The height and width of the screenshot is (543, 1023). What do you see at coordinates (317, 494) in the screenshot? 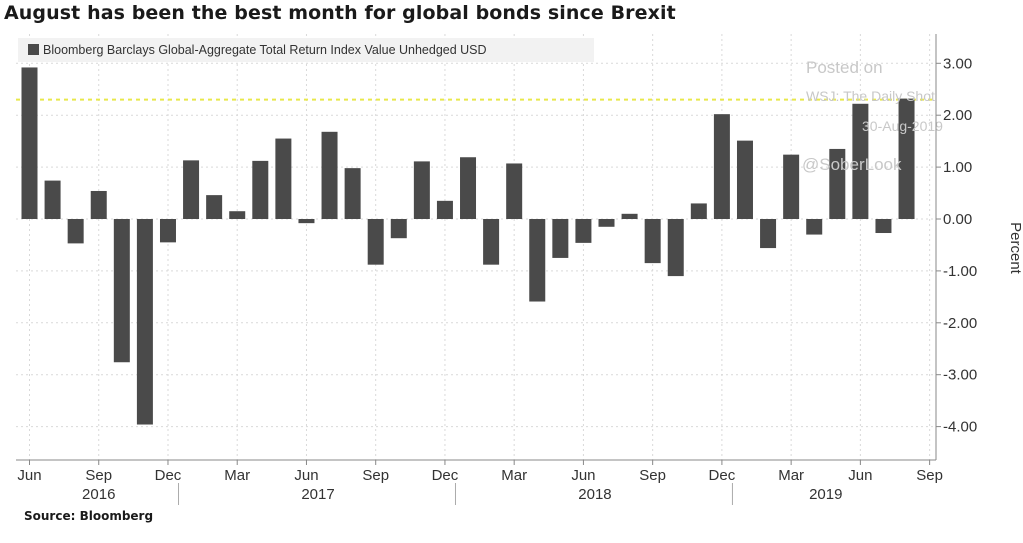
I see `year-label: 2017` at bounding box center [317, 494].